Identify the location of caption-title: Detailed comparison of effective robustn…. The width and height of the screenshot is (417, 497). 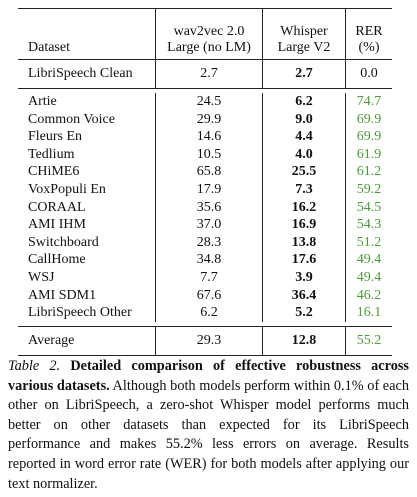
(208, 376).